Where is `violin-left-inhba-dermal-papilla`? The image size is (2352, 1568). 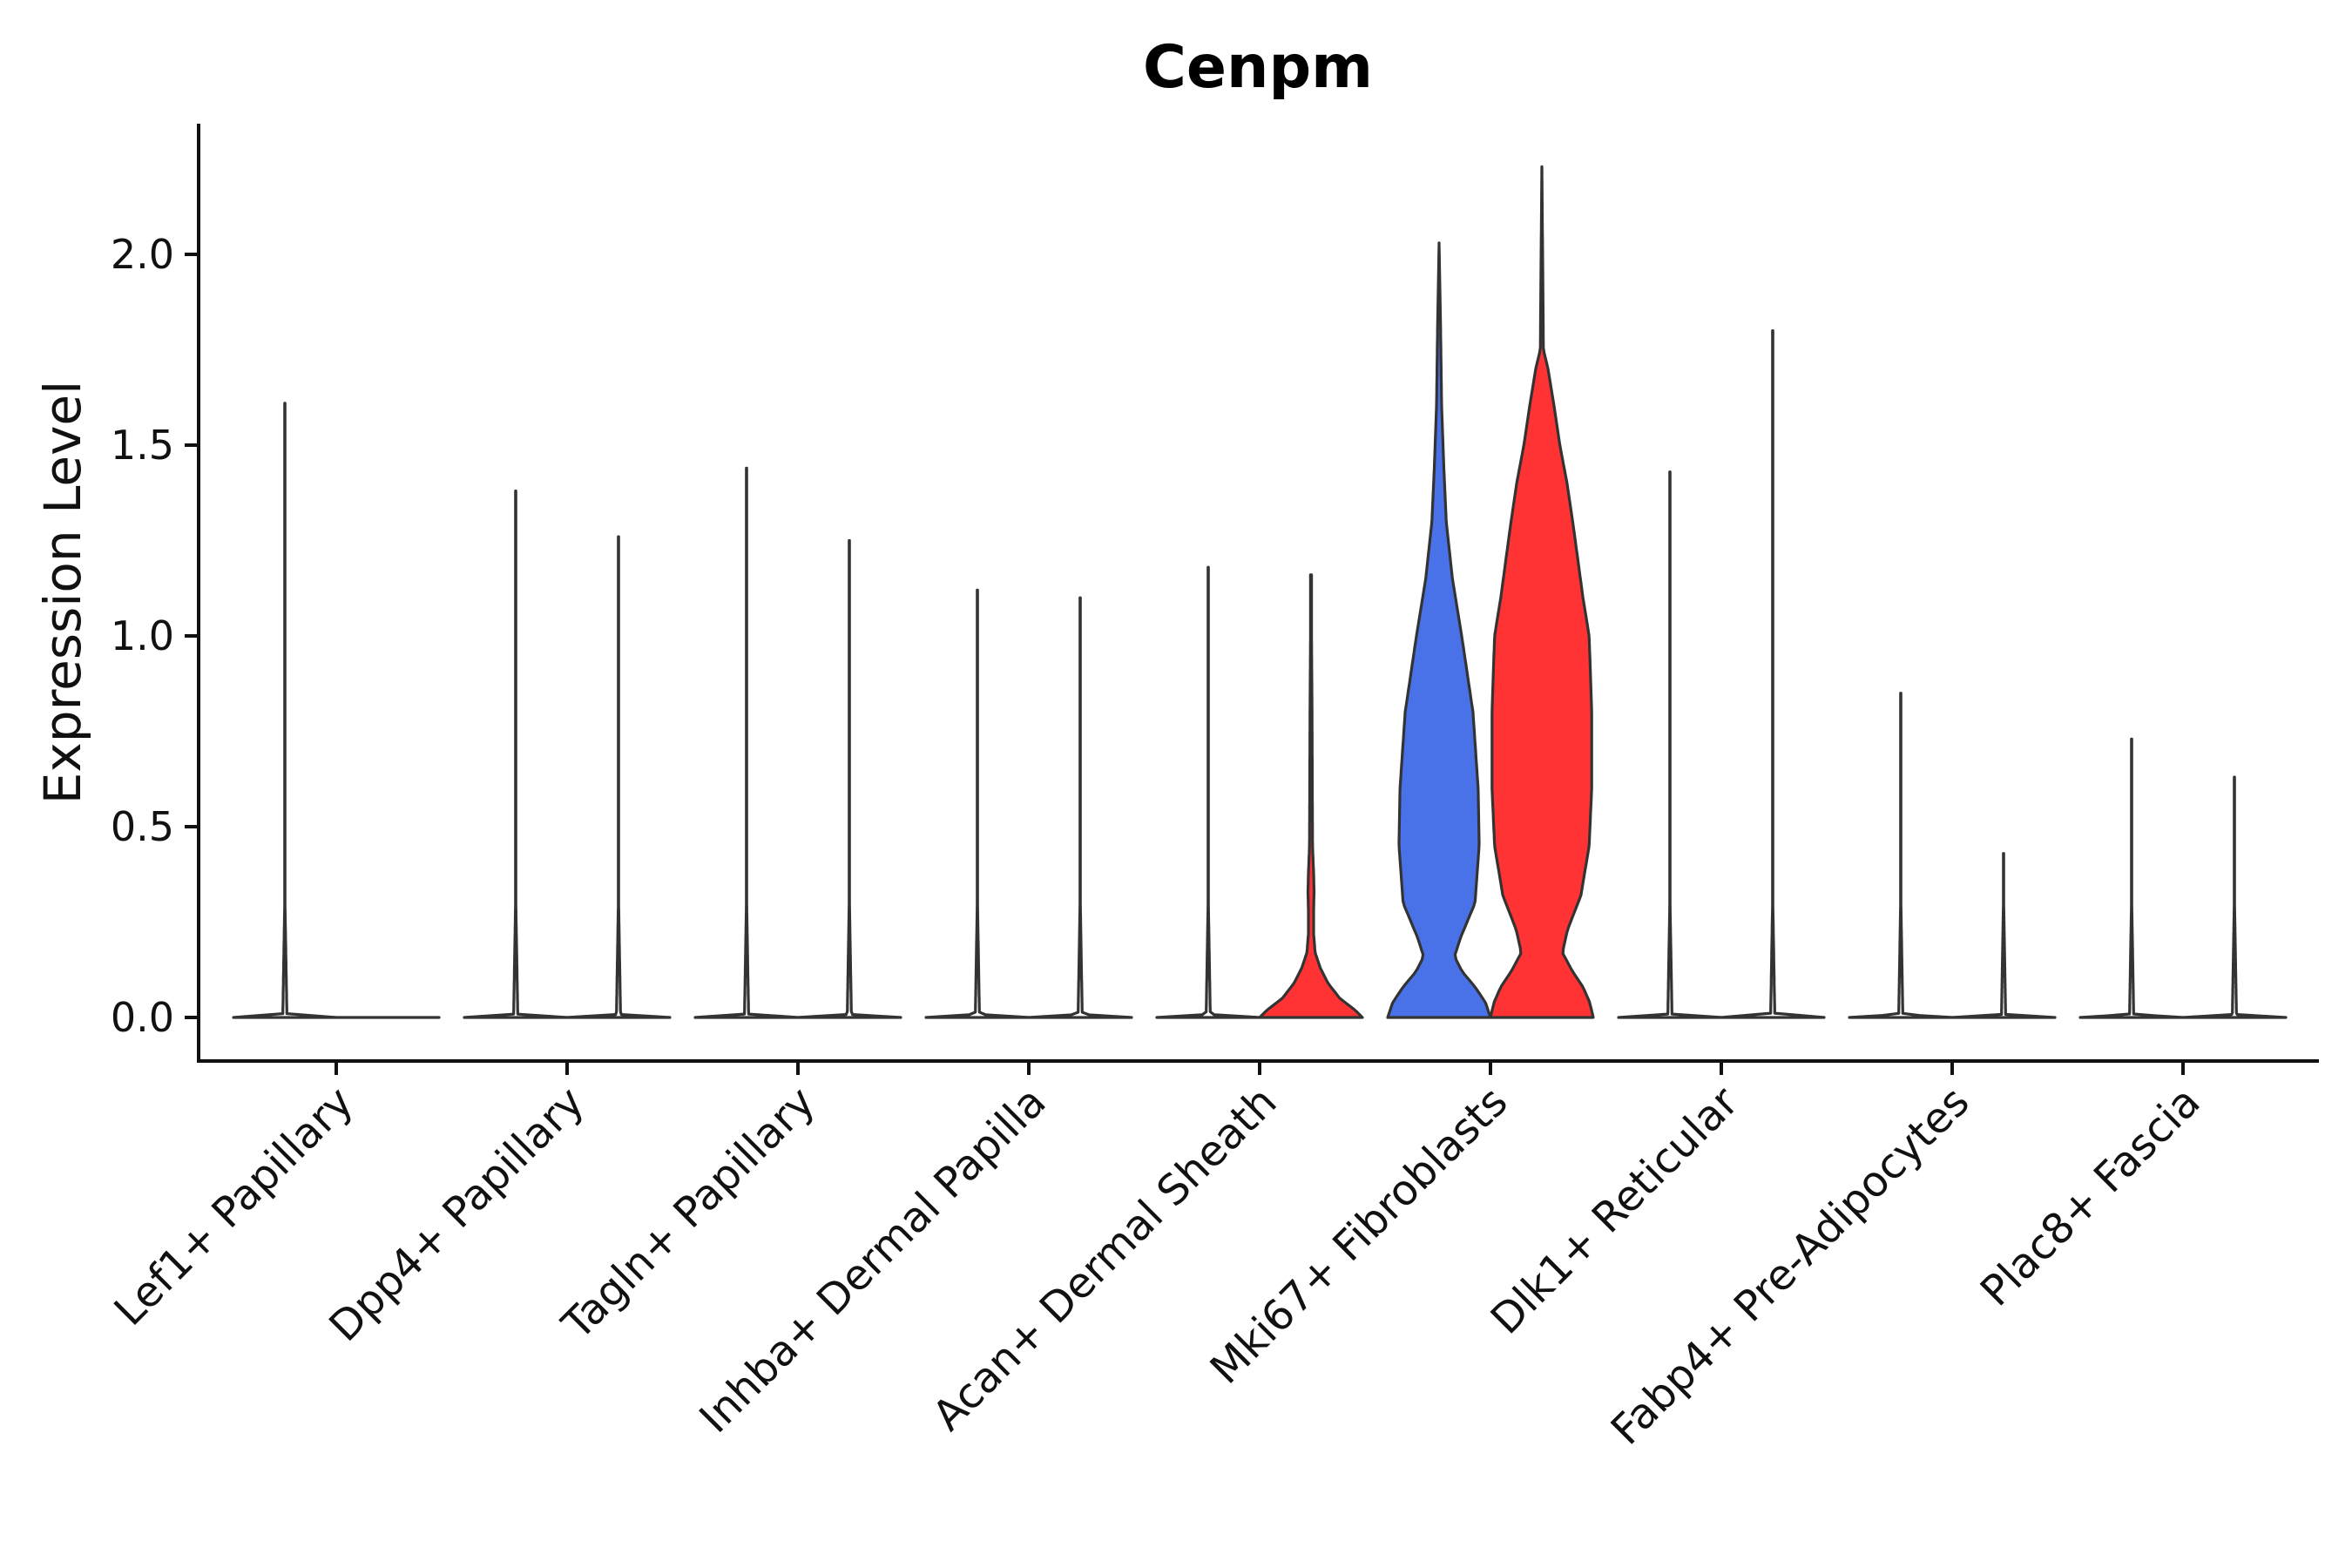 violin-left-inhba-dermal-papilla is located at coordinates (977, 803).